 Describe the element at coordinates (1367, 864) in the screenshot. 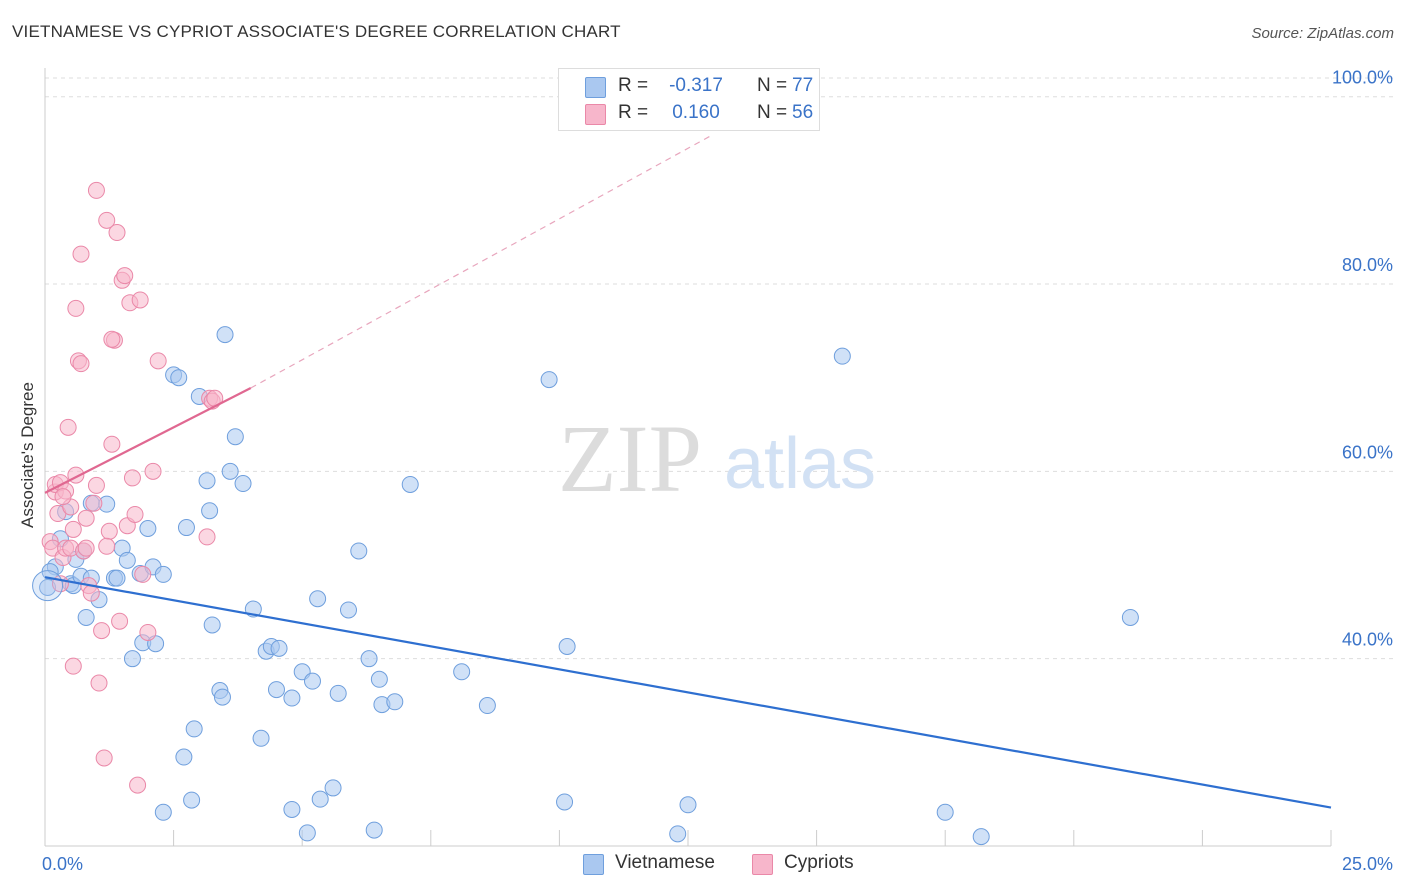

I see `x-tick-label: 25.0%` at that location.